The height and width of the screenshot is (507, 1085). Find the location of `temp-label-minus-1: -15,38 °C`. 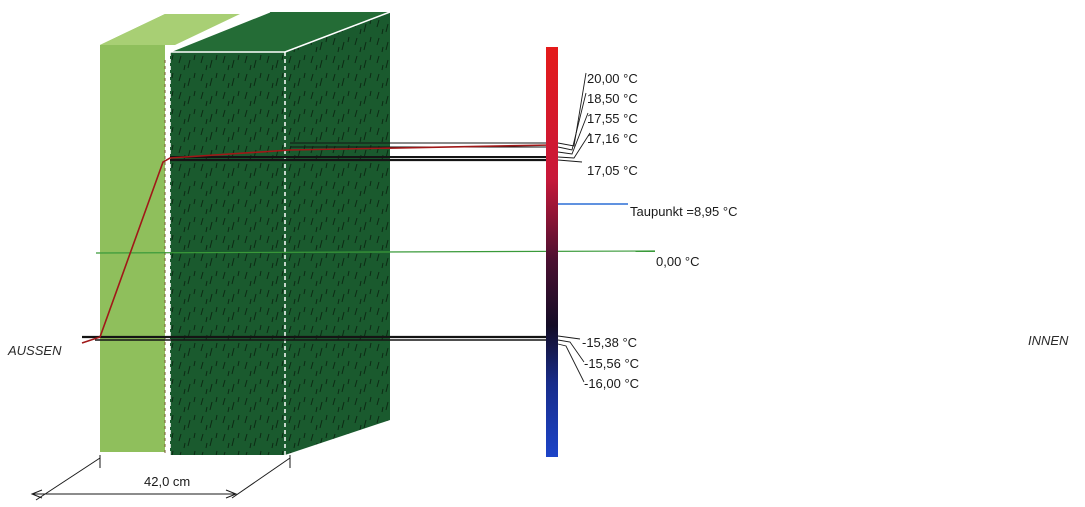

temp-label-minus-1: -15,38 °C is located at coordinates (609, 342).